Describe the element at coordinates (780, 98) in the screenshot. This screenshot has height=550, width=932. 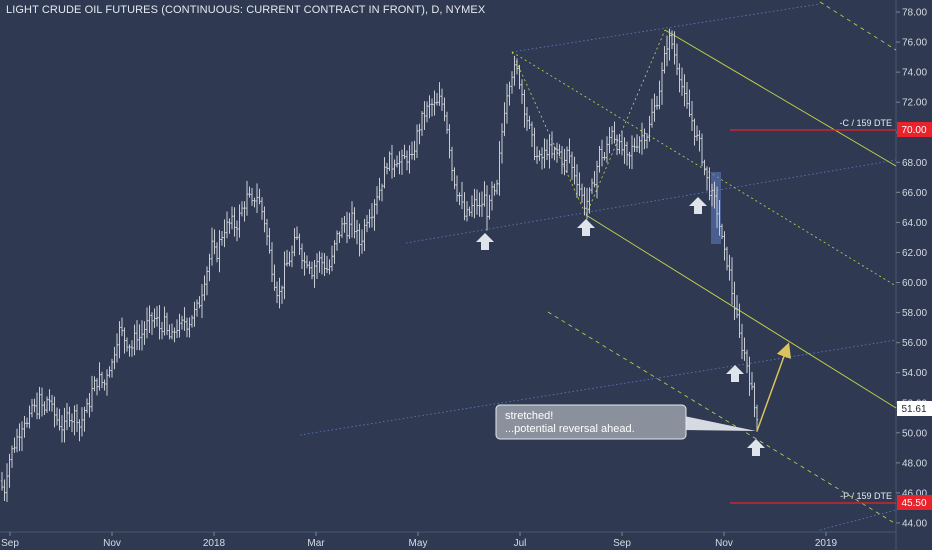
I see `pitchfork-upper-tine` at that location.